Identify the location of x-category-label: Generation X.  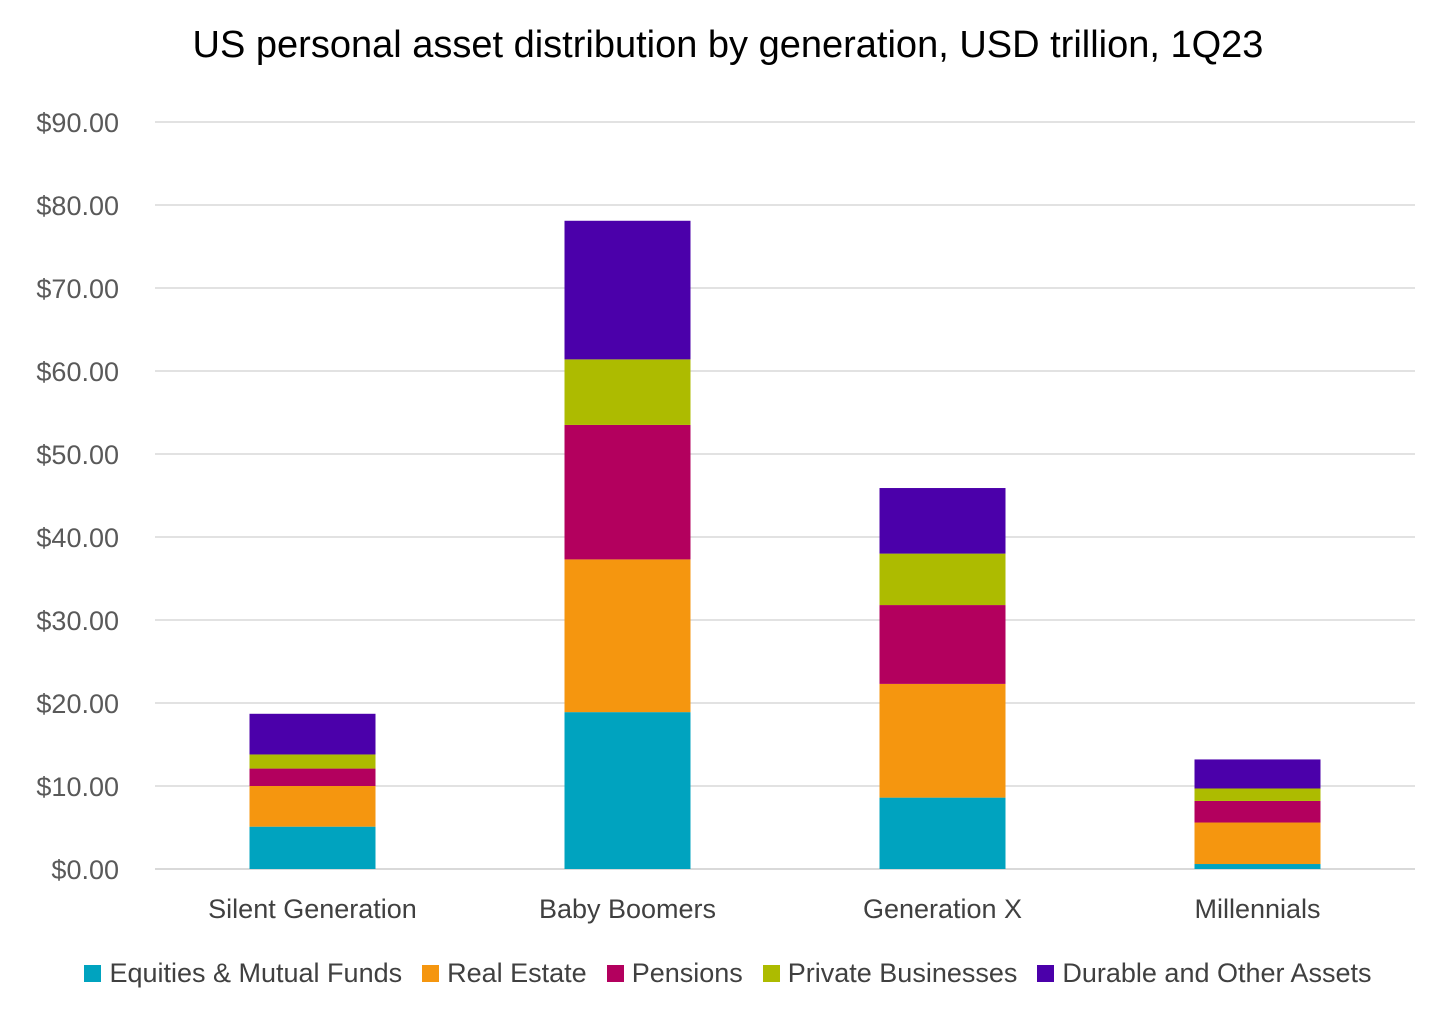
(942, 909).